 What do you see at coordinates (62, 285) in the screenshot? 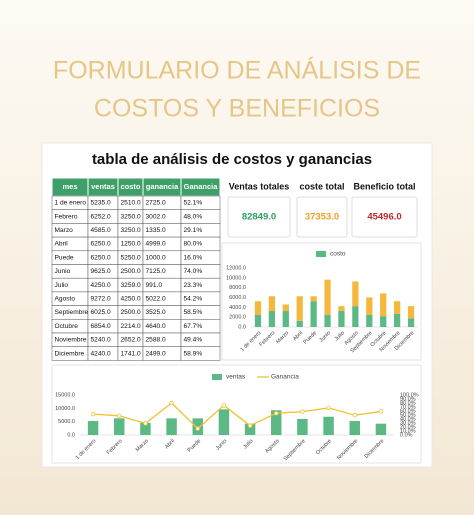
I see `cell-text: Julio` at bounding box center [62, 285].